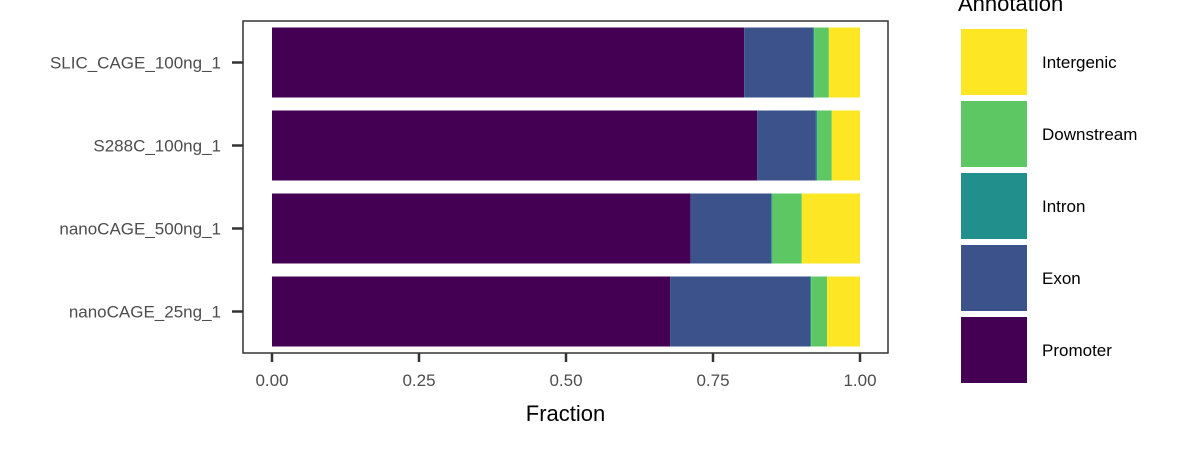 The width and height of the screenshot is (1200, 450). I want to click on bar-s288c-100ng-1-intron, so click(816, 145).